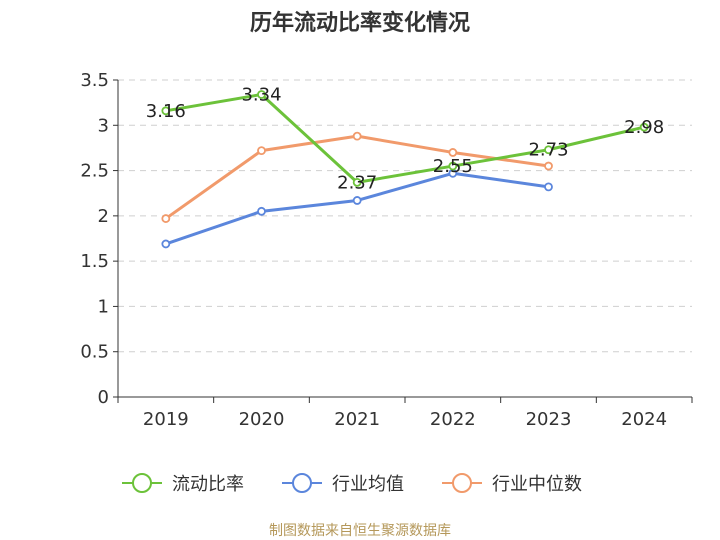 Image resolution: width=720 pixels, height=540 pixels. What do you see at coordinates (360, 531) in the screenshot?
I see `data-source-note: 制图数据来自恒生聚源数据库` at bounding box center [360, 531].